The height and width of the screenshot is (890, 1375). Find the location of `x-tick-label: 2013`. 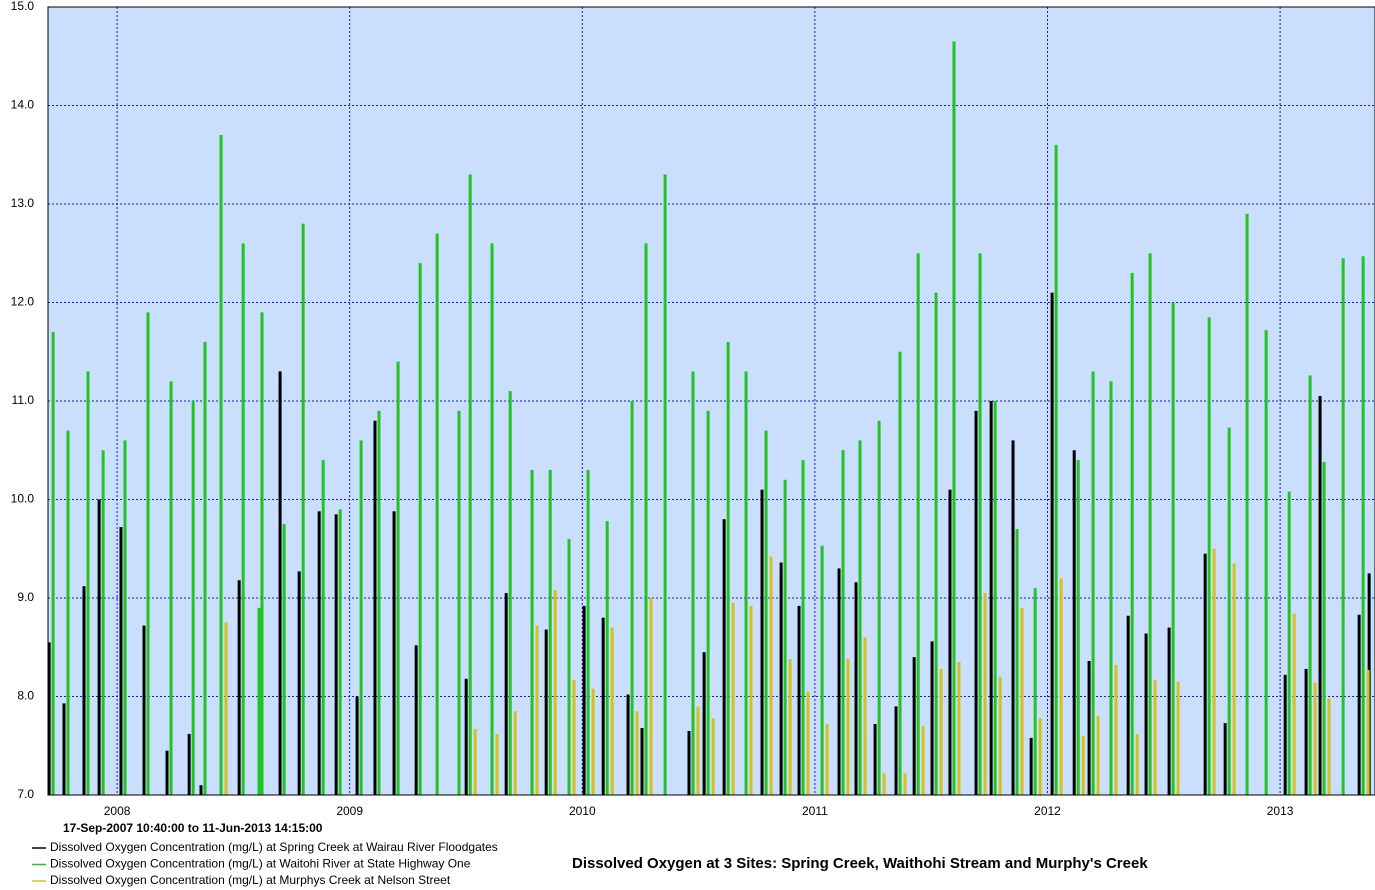

x-tick-label: 2013 is located at coordinates (1280, 811).